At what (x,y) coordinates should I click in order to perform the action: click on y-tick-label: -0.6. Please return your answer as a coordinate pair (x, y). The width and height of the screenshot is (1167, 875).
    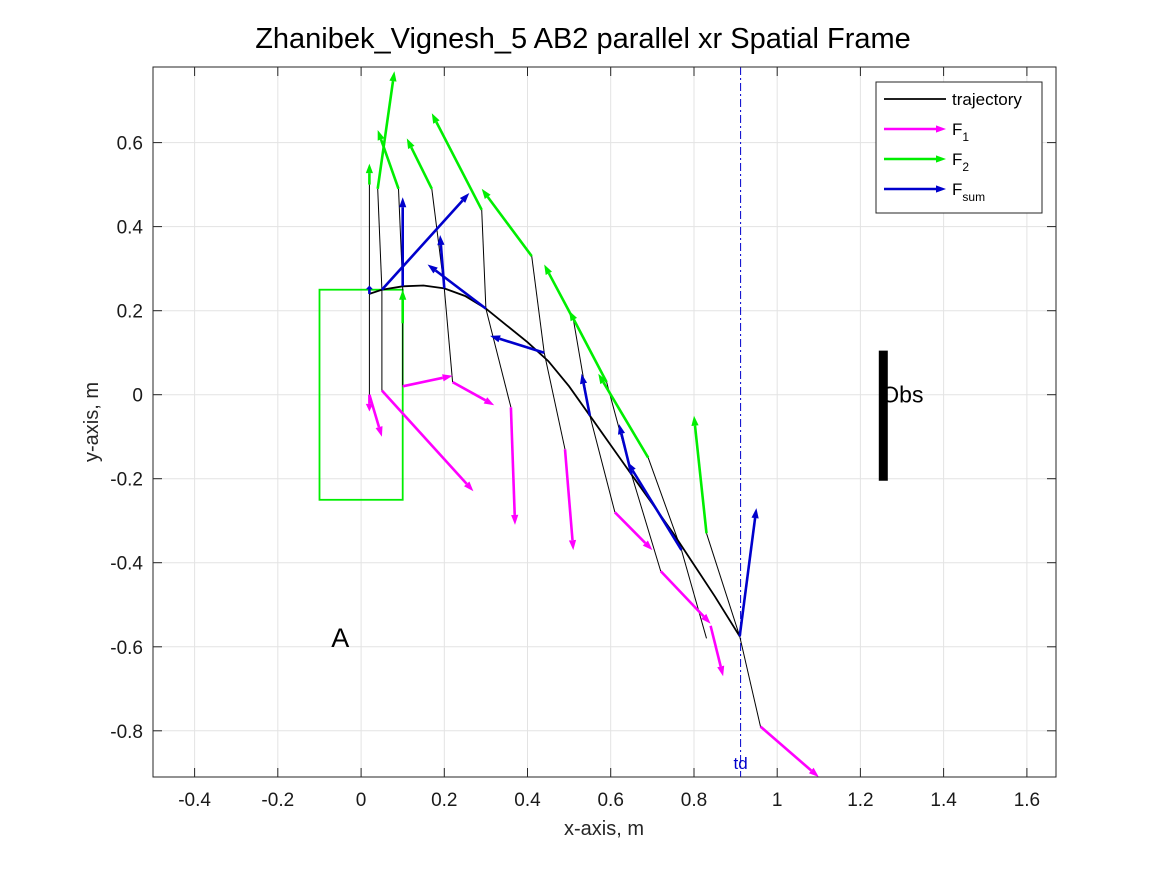
    Looking at the image, I should click on (126, 648).